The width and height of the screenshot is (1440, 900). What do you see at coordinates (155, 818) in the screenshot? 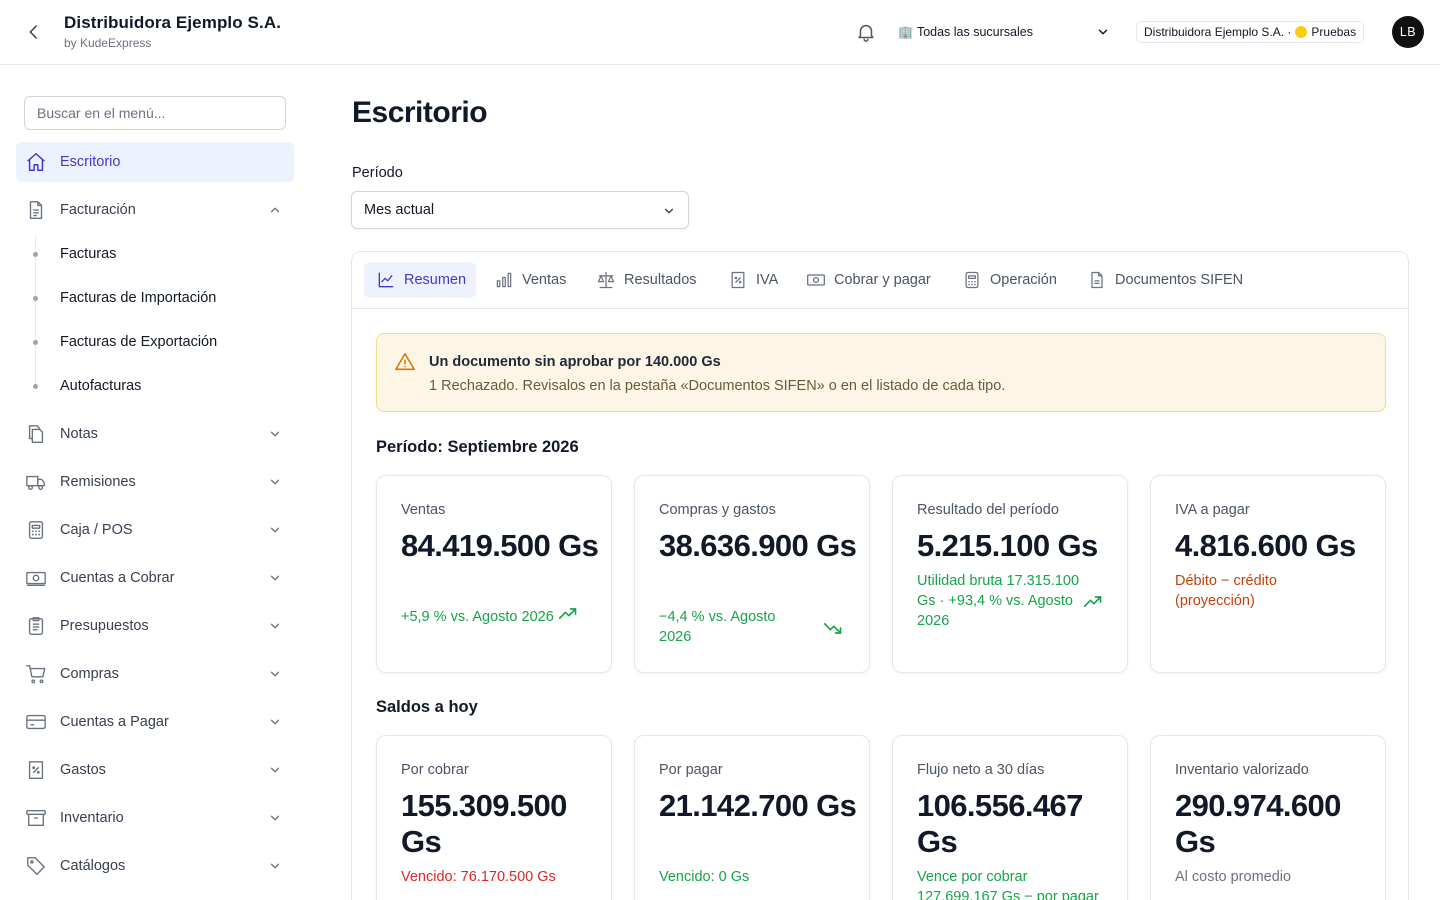
I see `sidebar-item-inventario: Inventario` at bounding box center [155, 818].